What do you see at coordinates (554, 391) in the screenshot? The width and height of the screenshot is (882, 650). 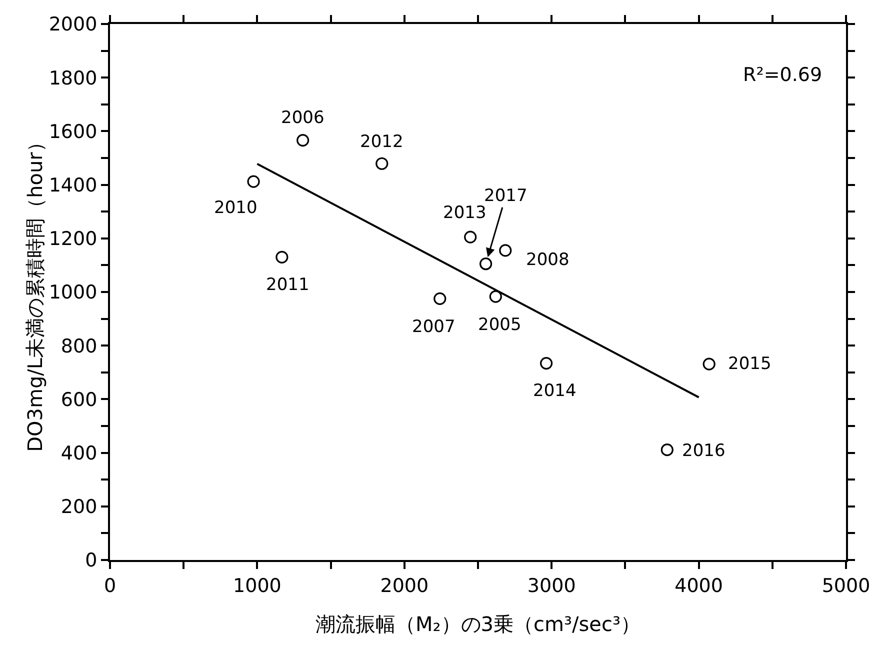 I see `annotation: 2014` at bounding box center [554, 391].